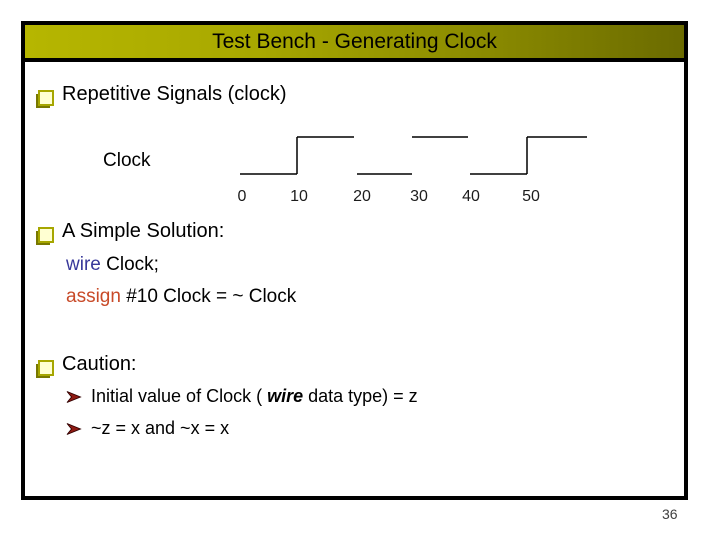 This screenshot has width=720, height=540. I want to click on caution-text: ~z = x and ~x = x, so click(160, 428).